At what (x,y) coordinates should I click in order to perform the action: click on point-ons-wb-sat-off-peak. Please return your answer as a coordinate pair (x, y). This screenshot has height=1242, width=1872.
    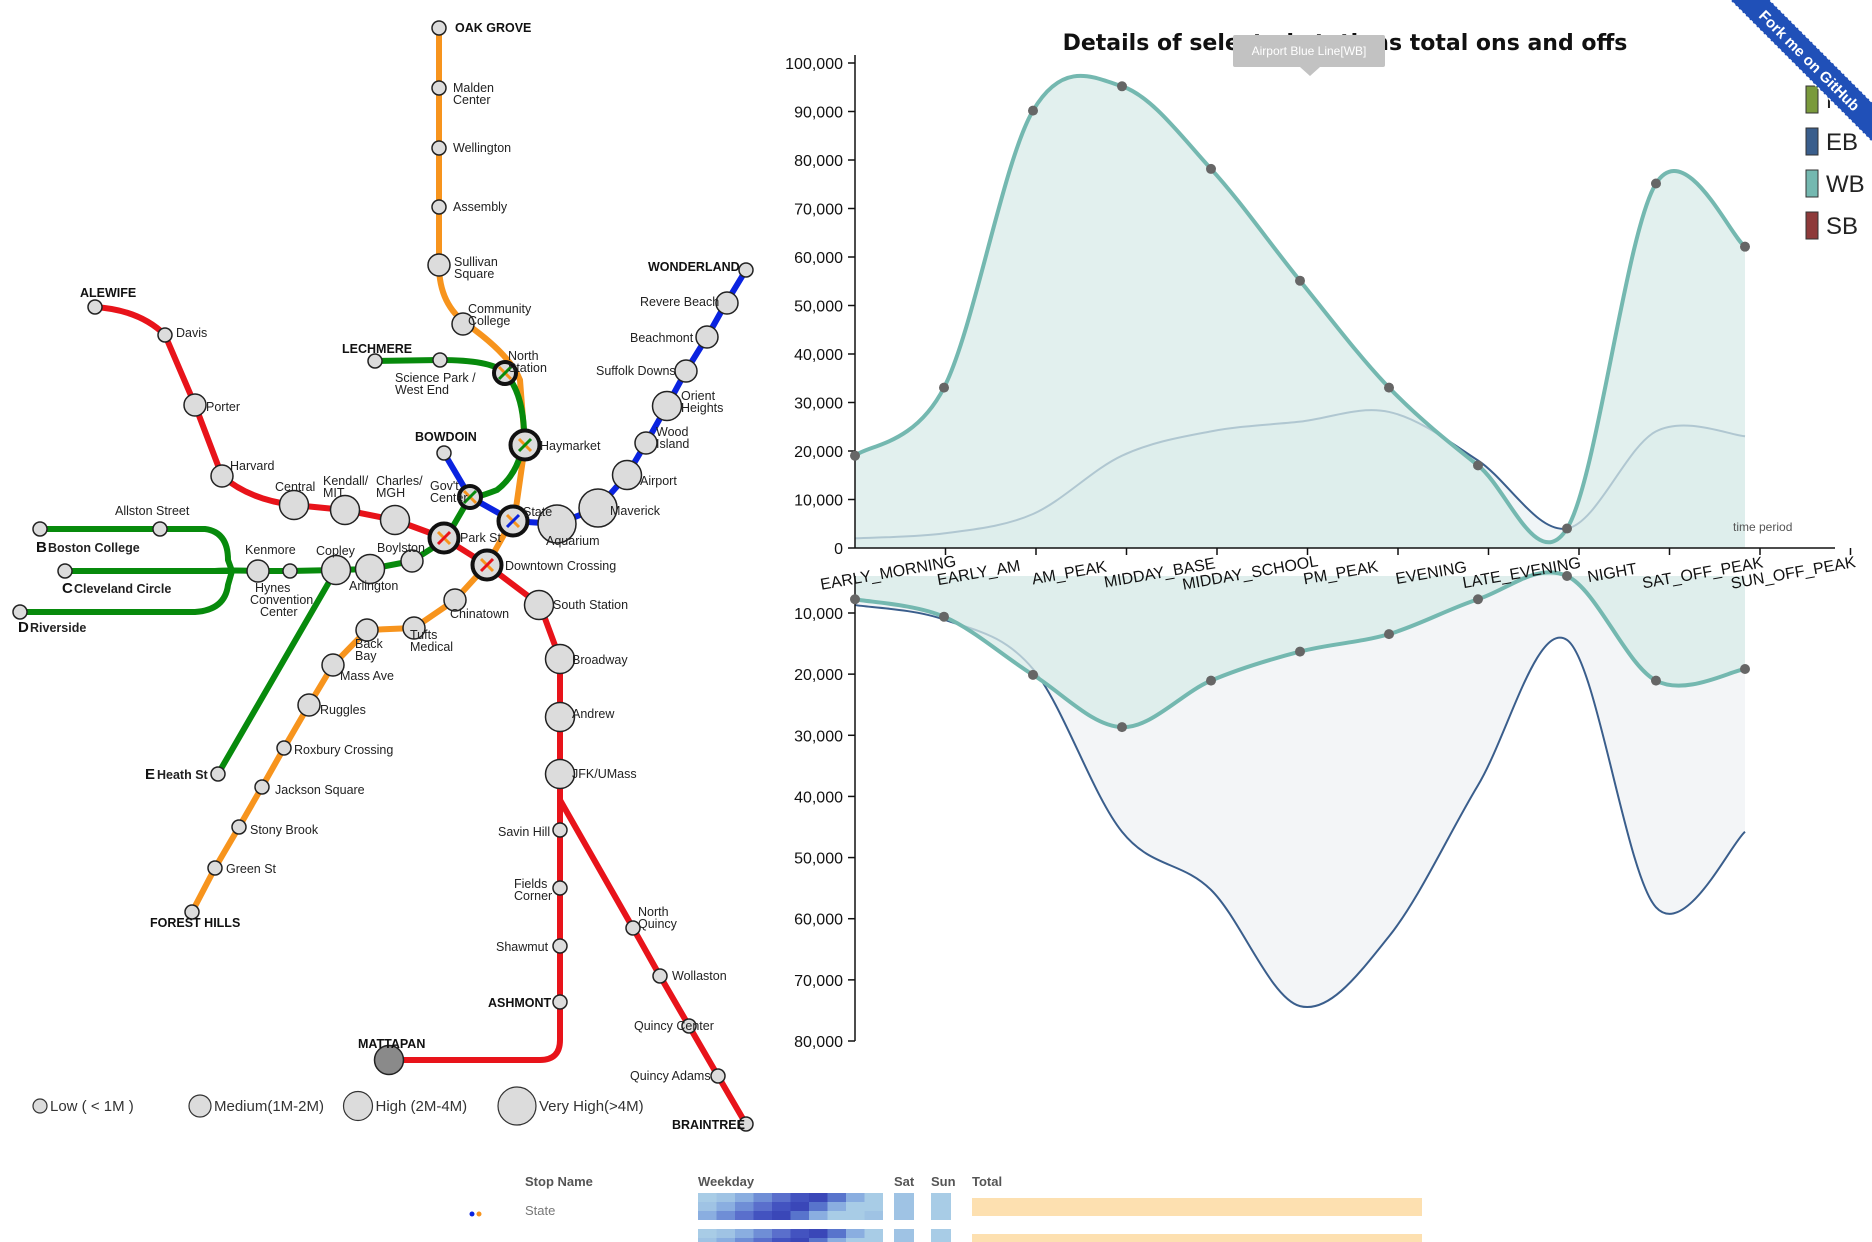
    Looking at the image, I should click on (1656, 183).